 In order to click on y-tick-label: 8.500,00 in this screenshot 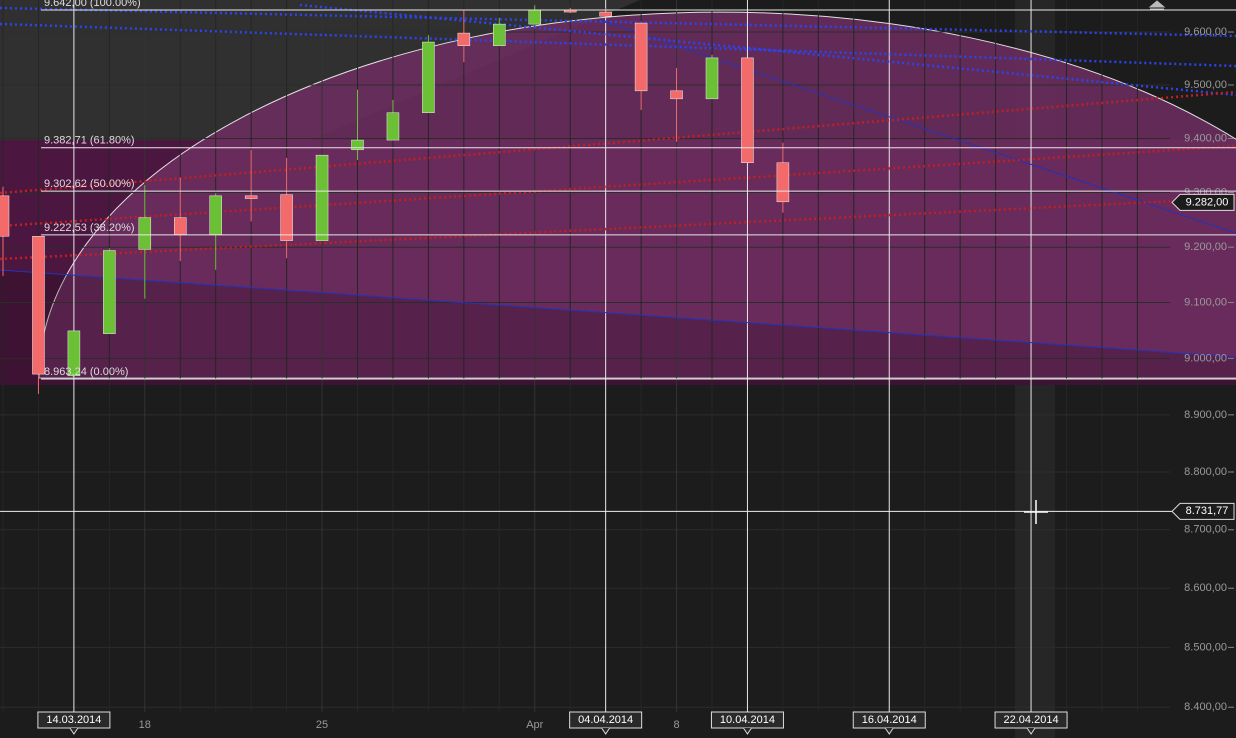, I will do `click(1205, 647)`.